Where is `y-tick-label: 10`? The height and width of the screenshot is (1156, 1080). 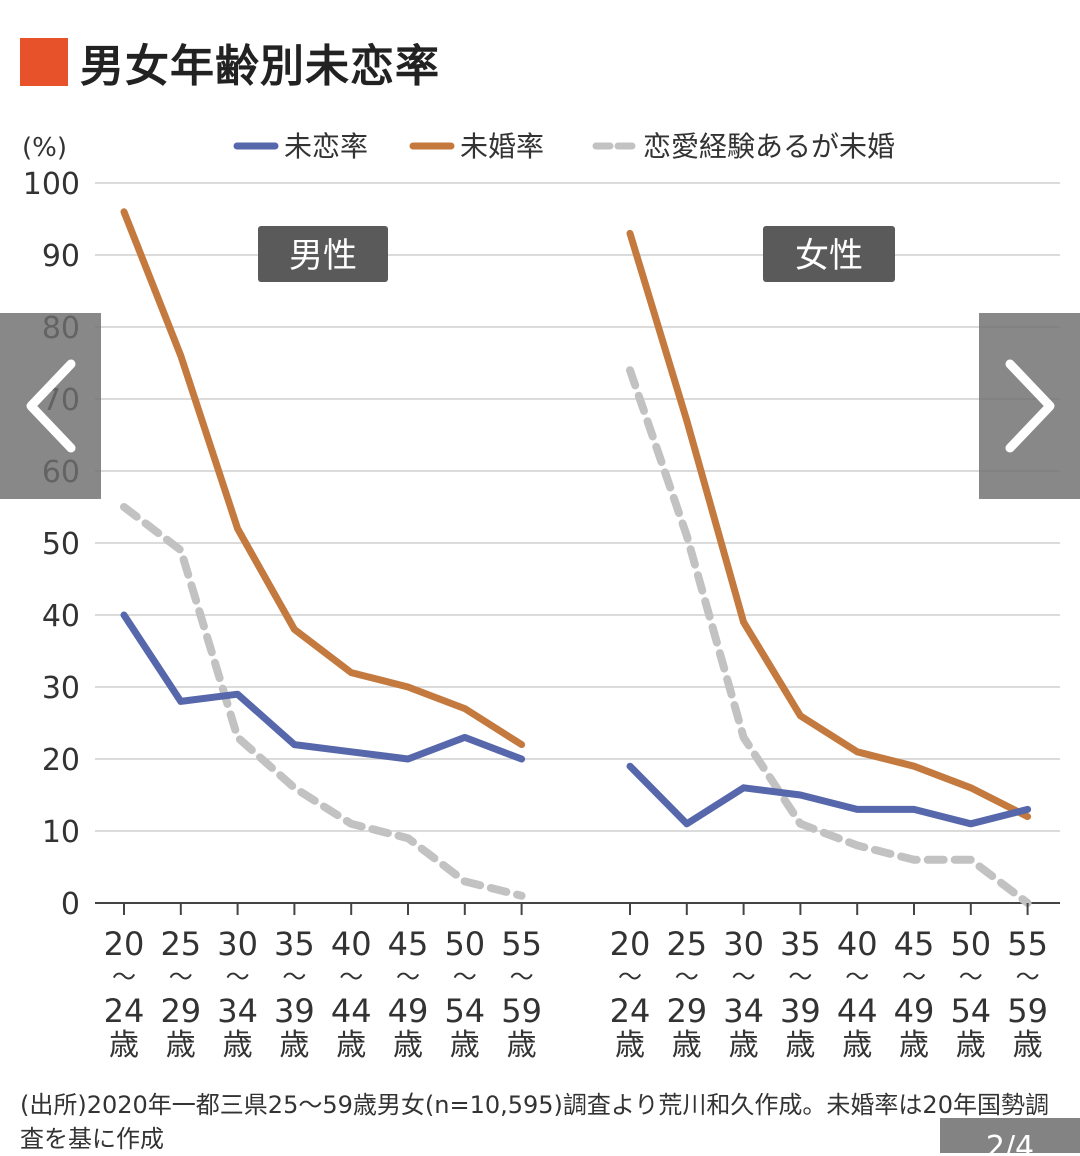 y-tick-label: 10 is located at coordinates (61, 832).